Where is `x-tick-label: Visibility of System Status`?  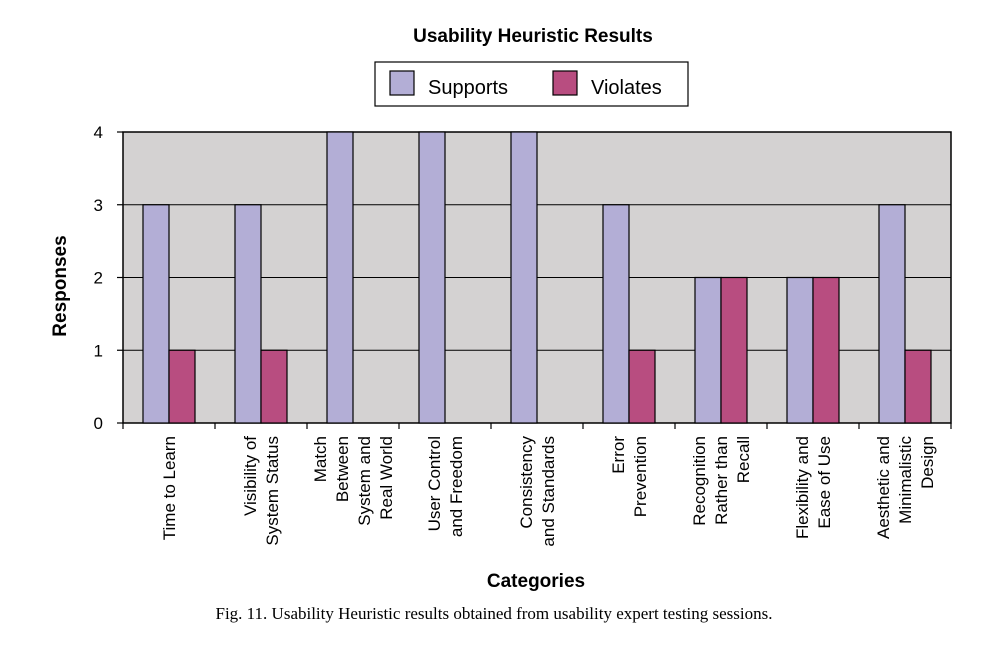 x-tick-label: Visibility of System Status is located at coordinates (261, 491).